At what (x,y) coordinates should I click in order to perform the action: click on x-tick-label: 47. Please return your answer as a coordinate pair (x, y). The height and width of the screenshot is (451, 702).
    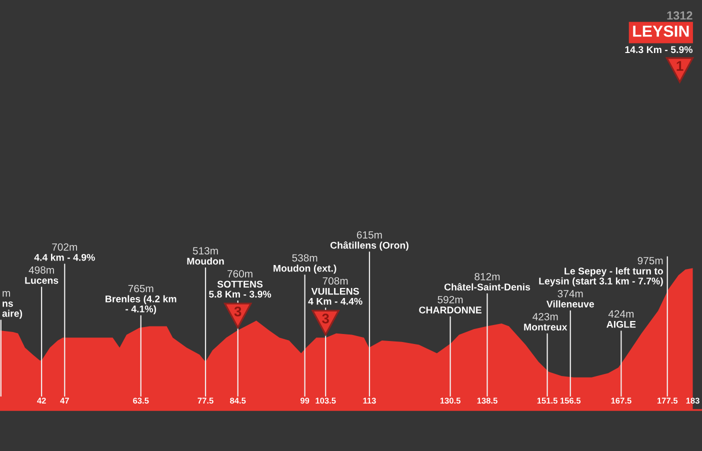
    Looking at the image, I should click on (64, 401).